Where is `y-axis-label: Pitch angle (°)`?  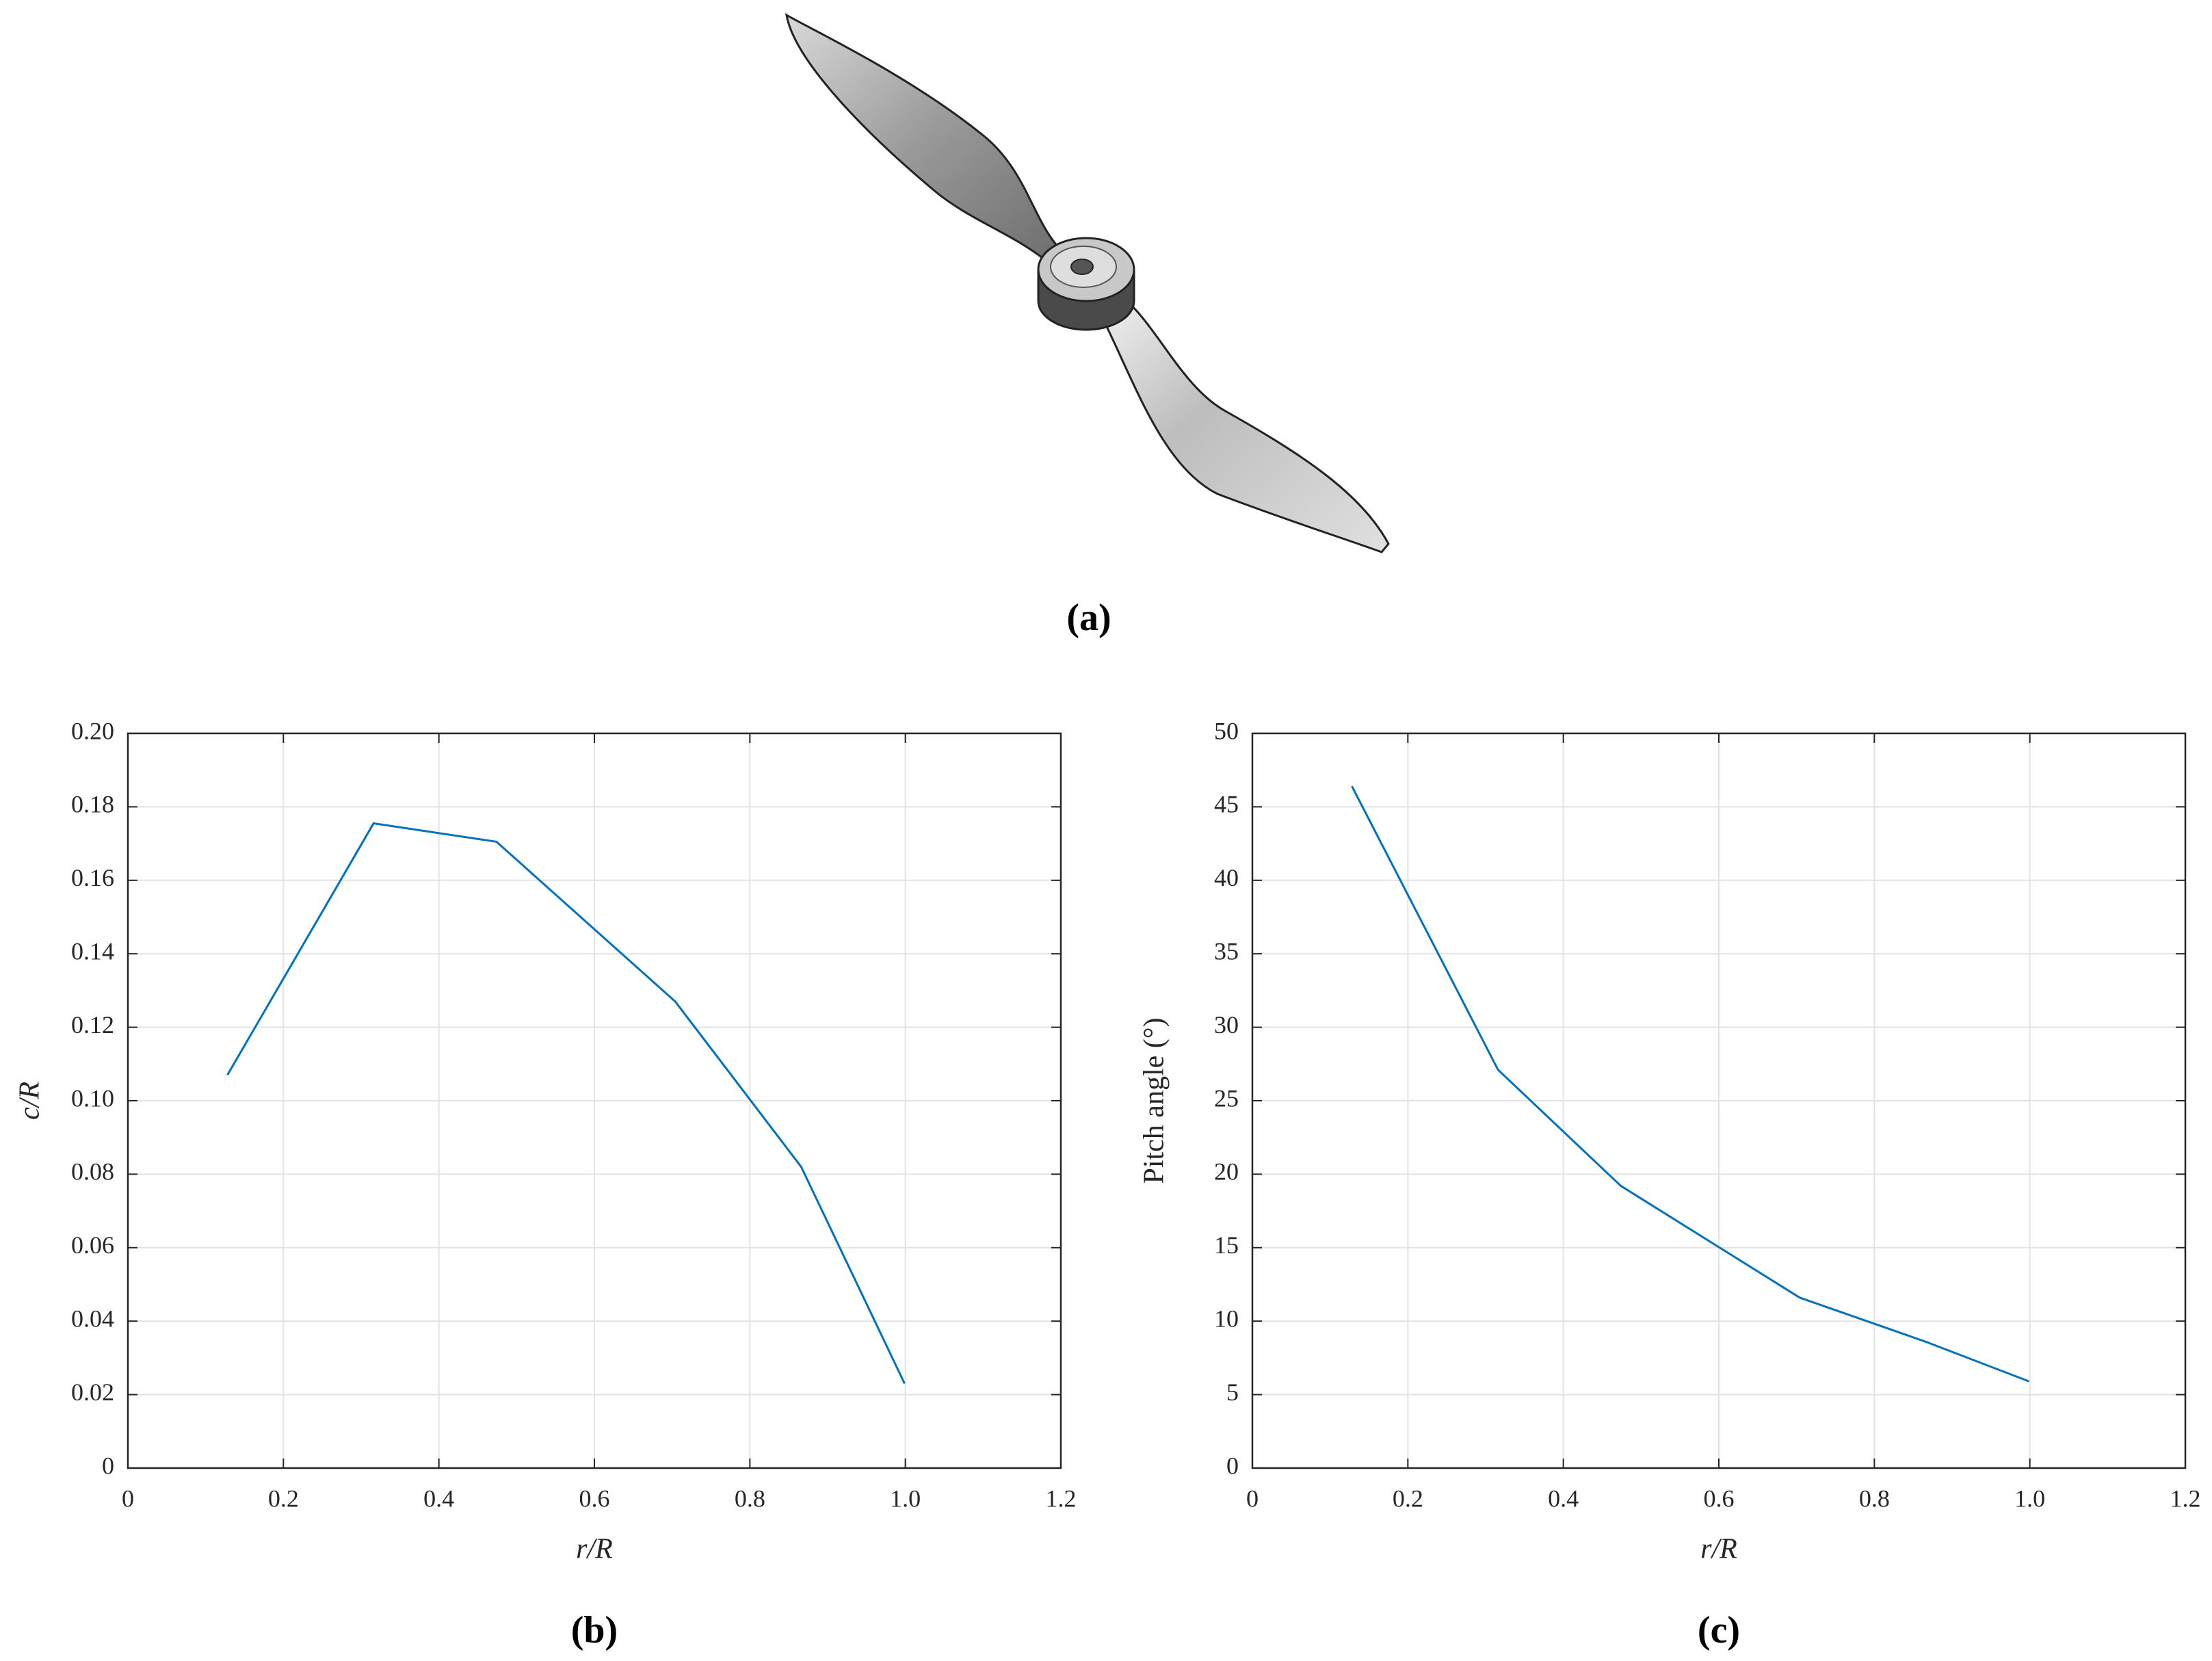
y-axis-label: Pitch angle (°) is located at coordinates (1154, 1100).